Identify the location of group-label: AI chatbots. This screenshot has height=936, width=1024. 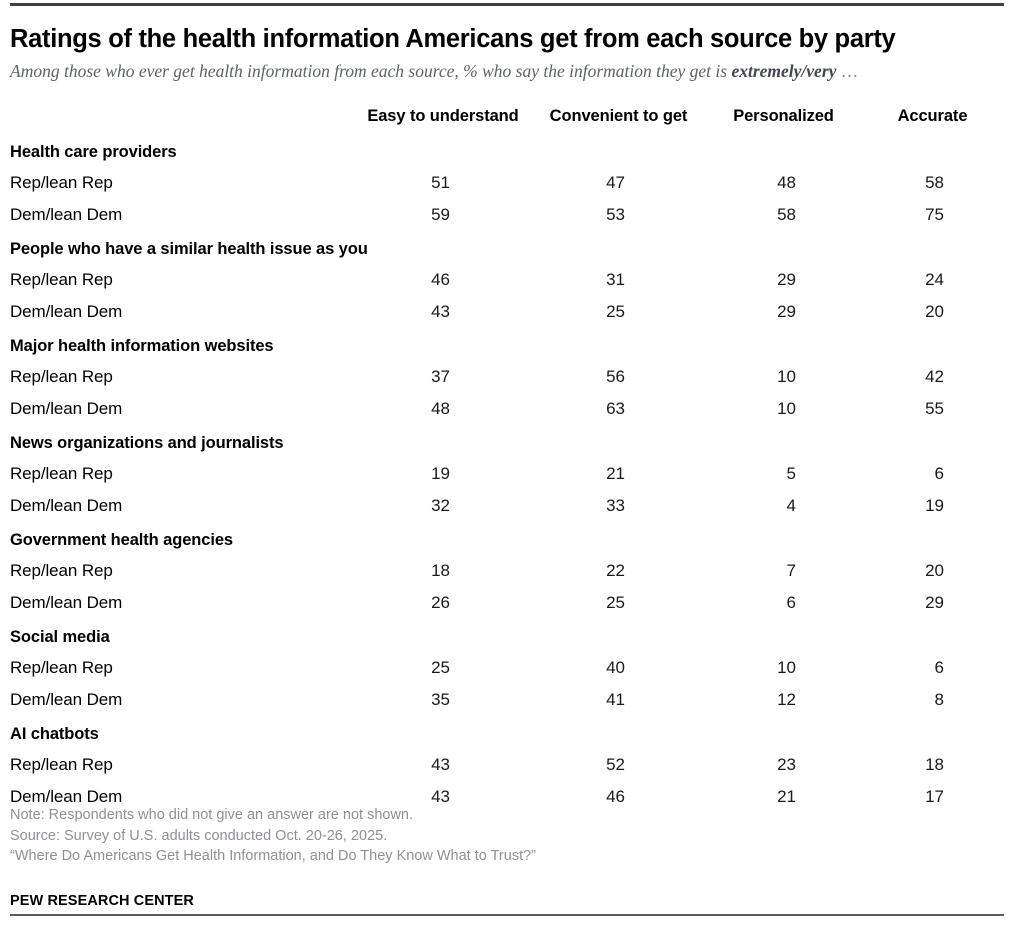
(54, 734).